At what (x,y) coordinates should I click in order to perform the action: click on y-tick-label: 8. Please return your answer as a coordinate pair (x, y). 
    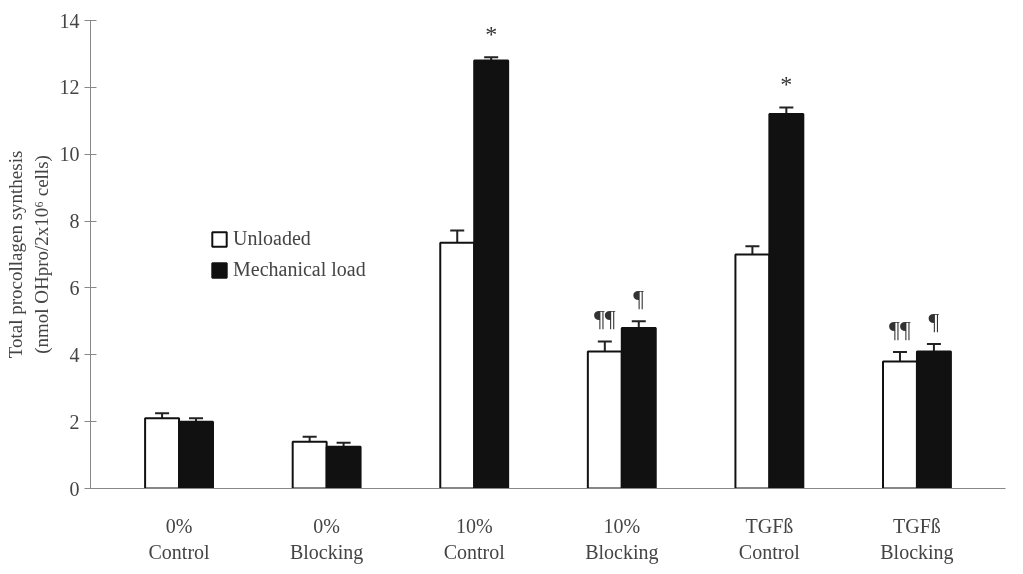
    Looking at the image, I should click on (74, 221).